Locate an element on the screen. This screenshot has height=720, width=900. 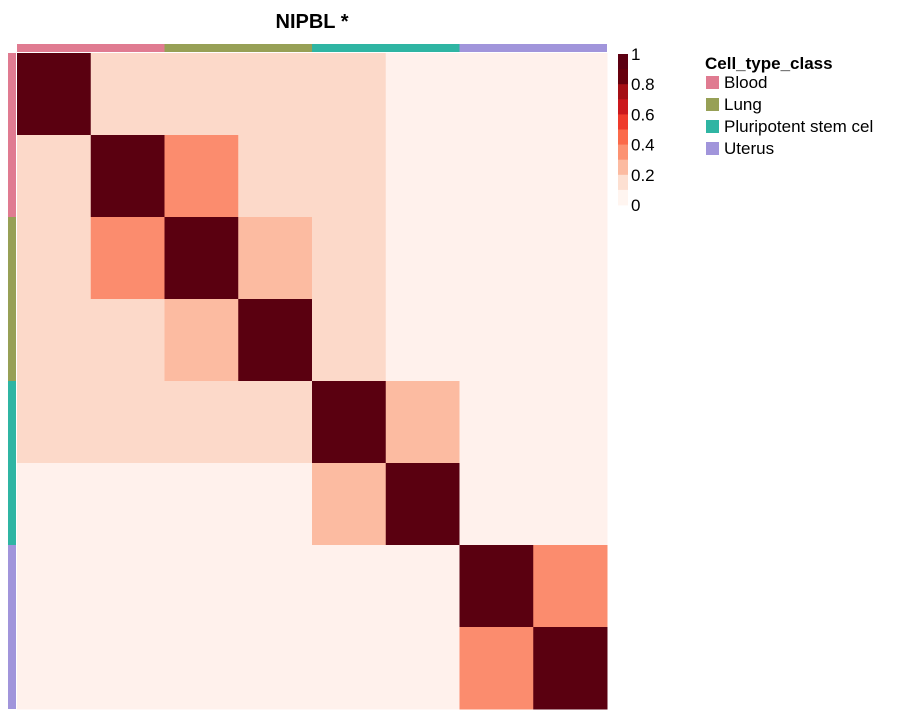
color-scale-tick-label: 0.8 is located at coordinates (643, 84).